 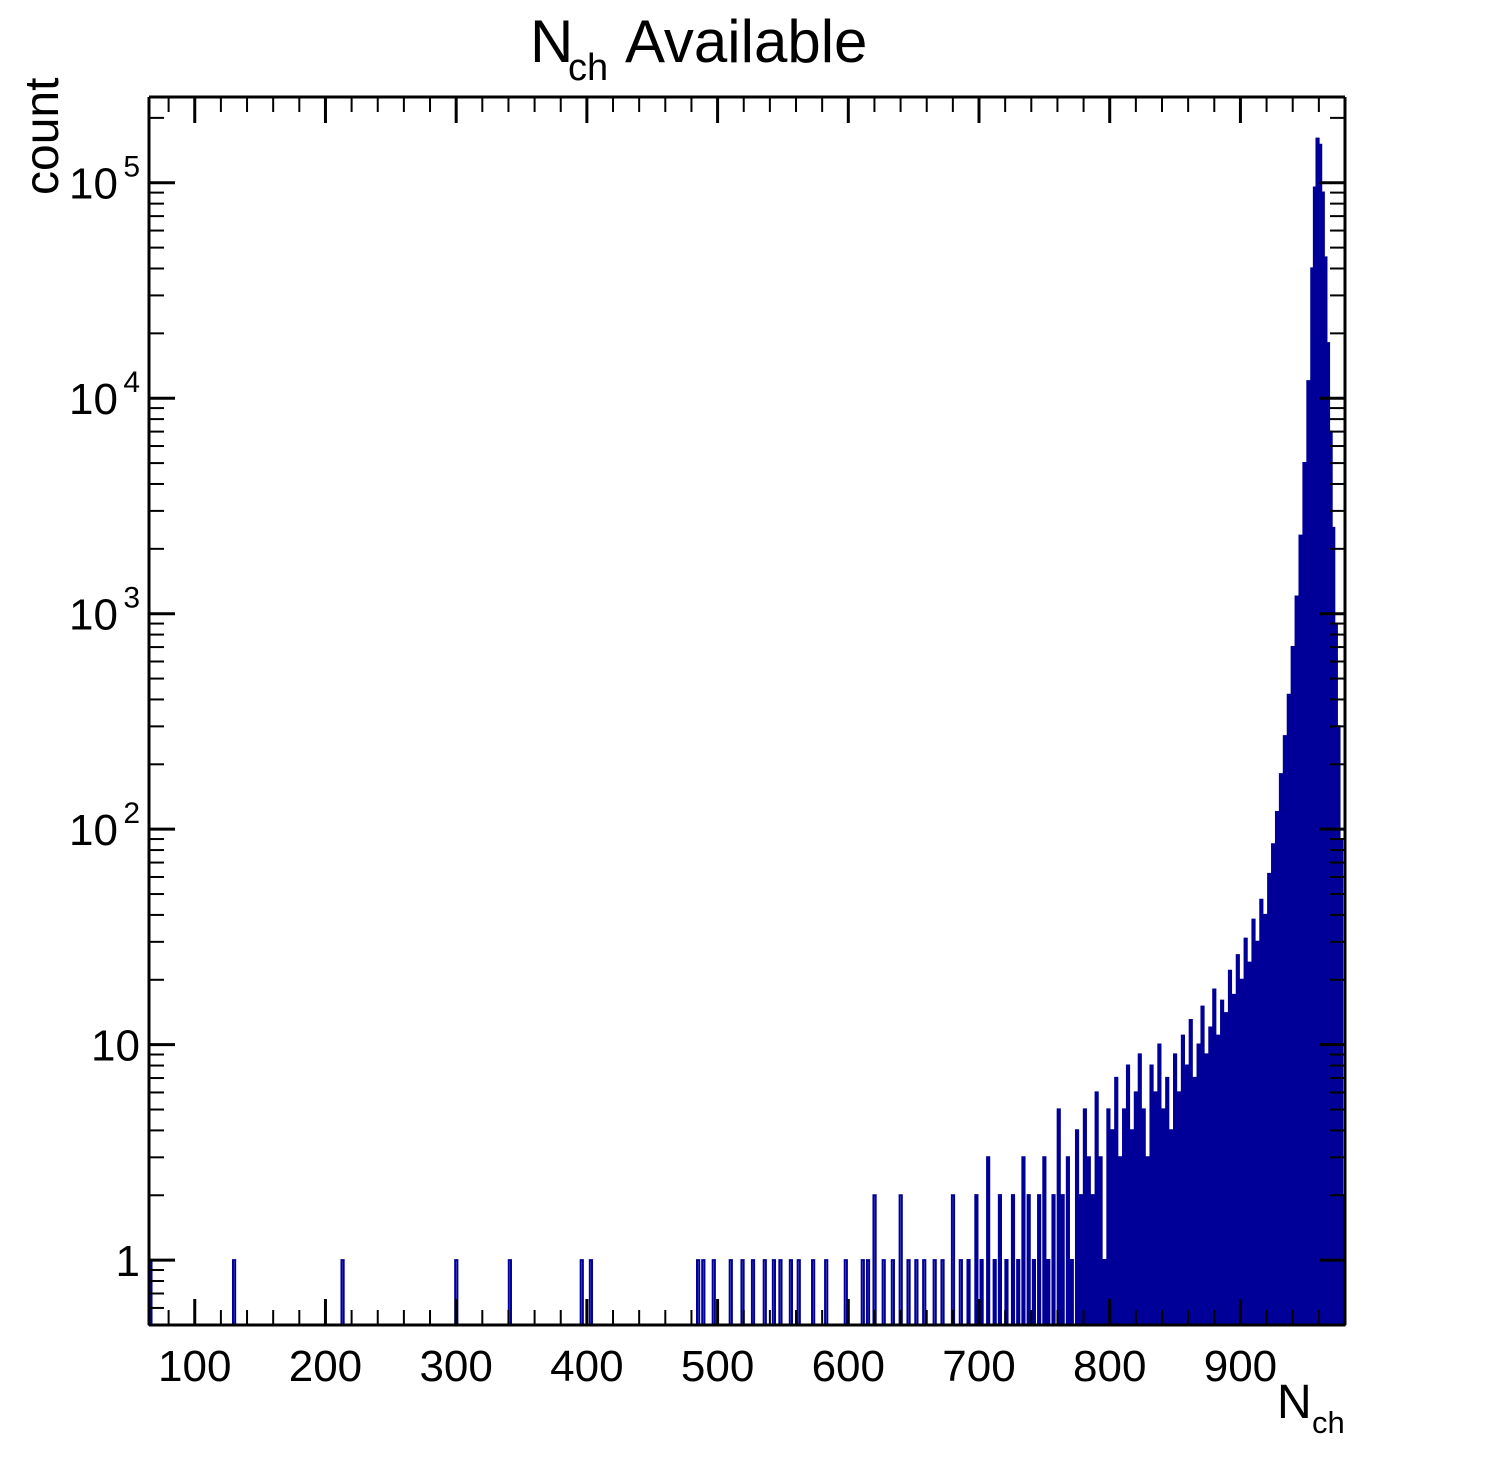 I want to click on yaxis-tick-label-exponent: 4, so click(x=131, y=382).